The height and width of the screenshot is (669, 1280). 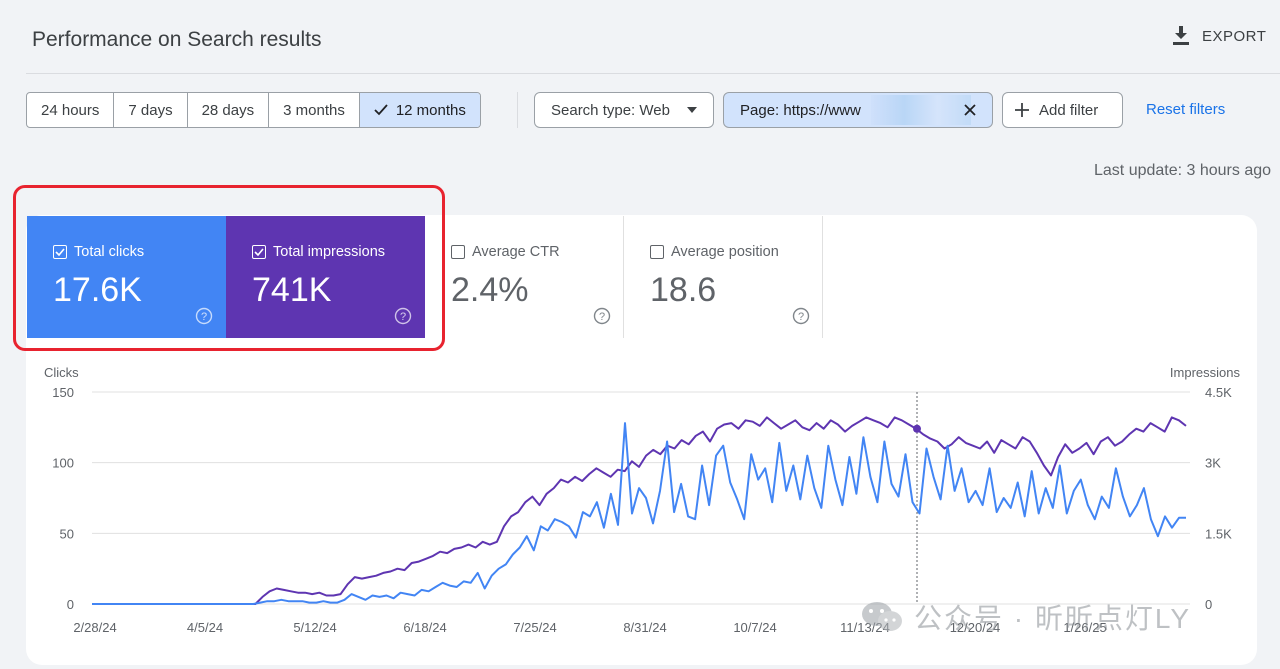 What do you see at coordinates (517, 110) in the screenshot?
I see `filter-divider` at bounding box center [517, 110].